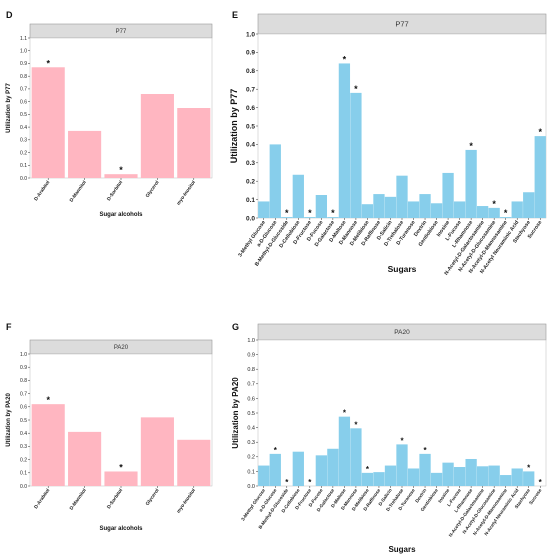  What do you see at coordinates (9, 108) in the screenshot?
I see `y-axis-title: Utilization by P77` at bounding box center [9, 108].